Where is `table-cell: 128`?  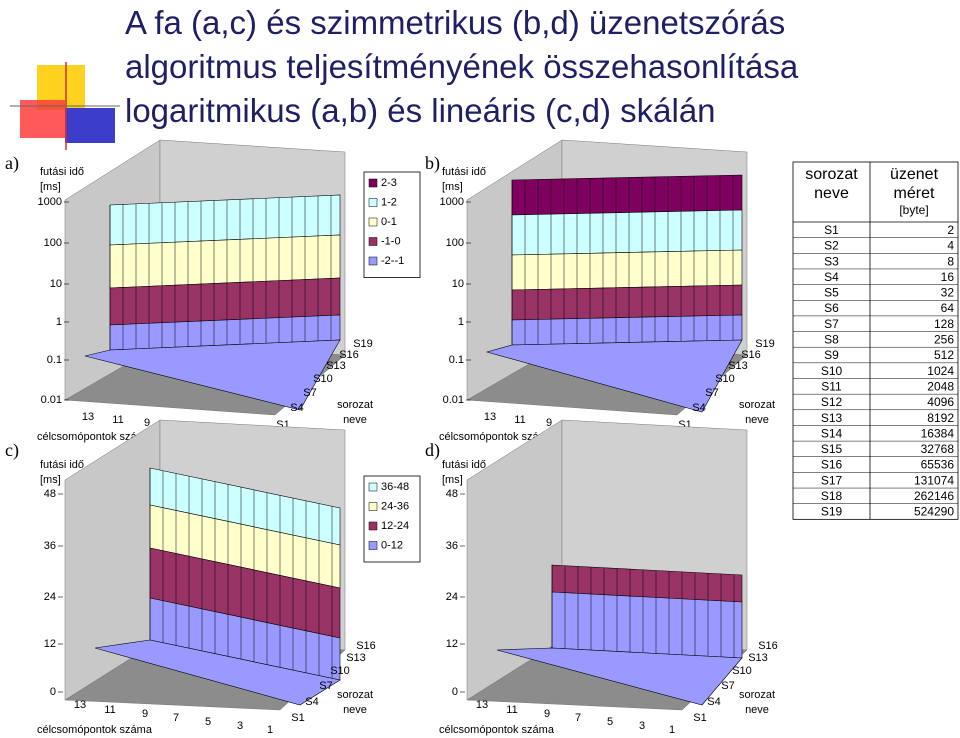
table-cell: 128 is located at coordinates (944, 324).